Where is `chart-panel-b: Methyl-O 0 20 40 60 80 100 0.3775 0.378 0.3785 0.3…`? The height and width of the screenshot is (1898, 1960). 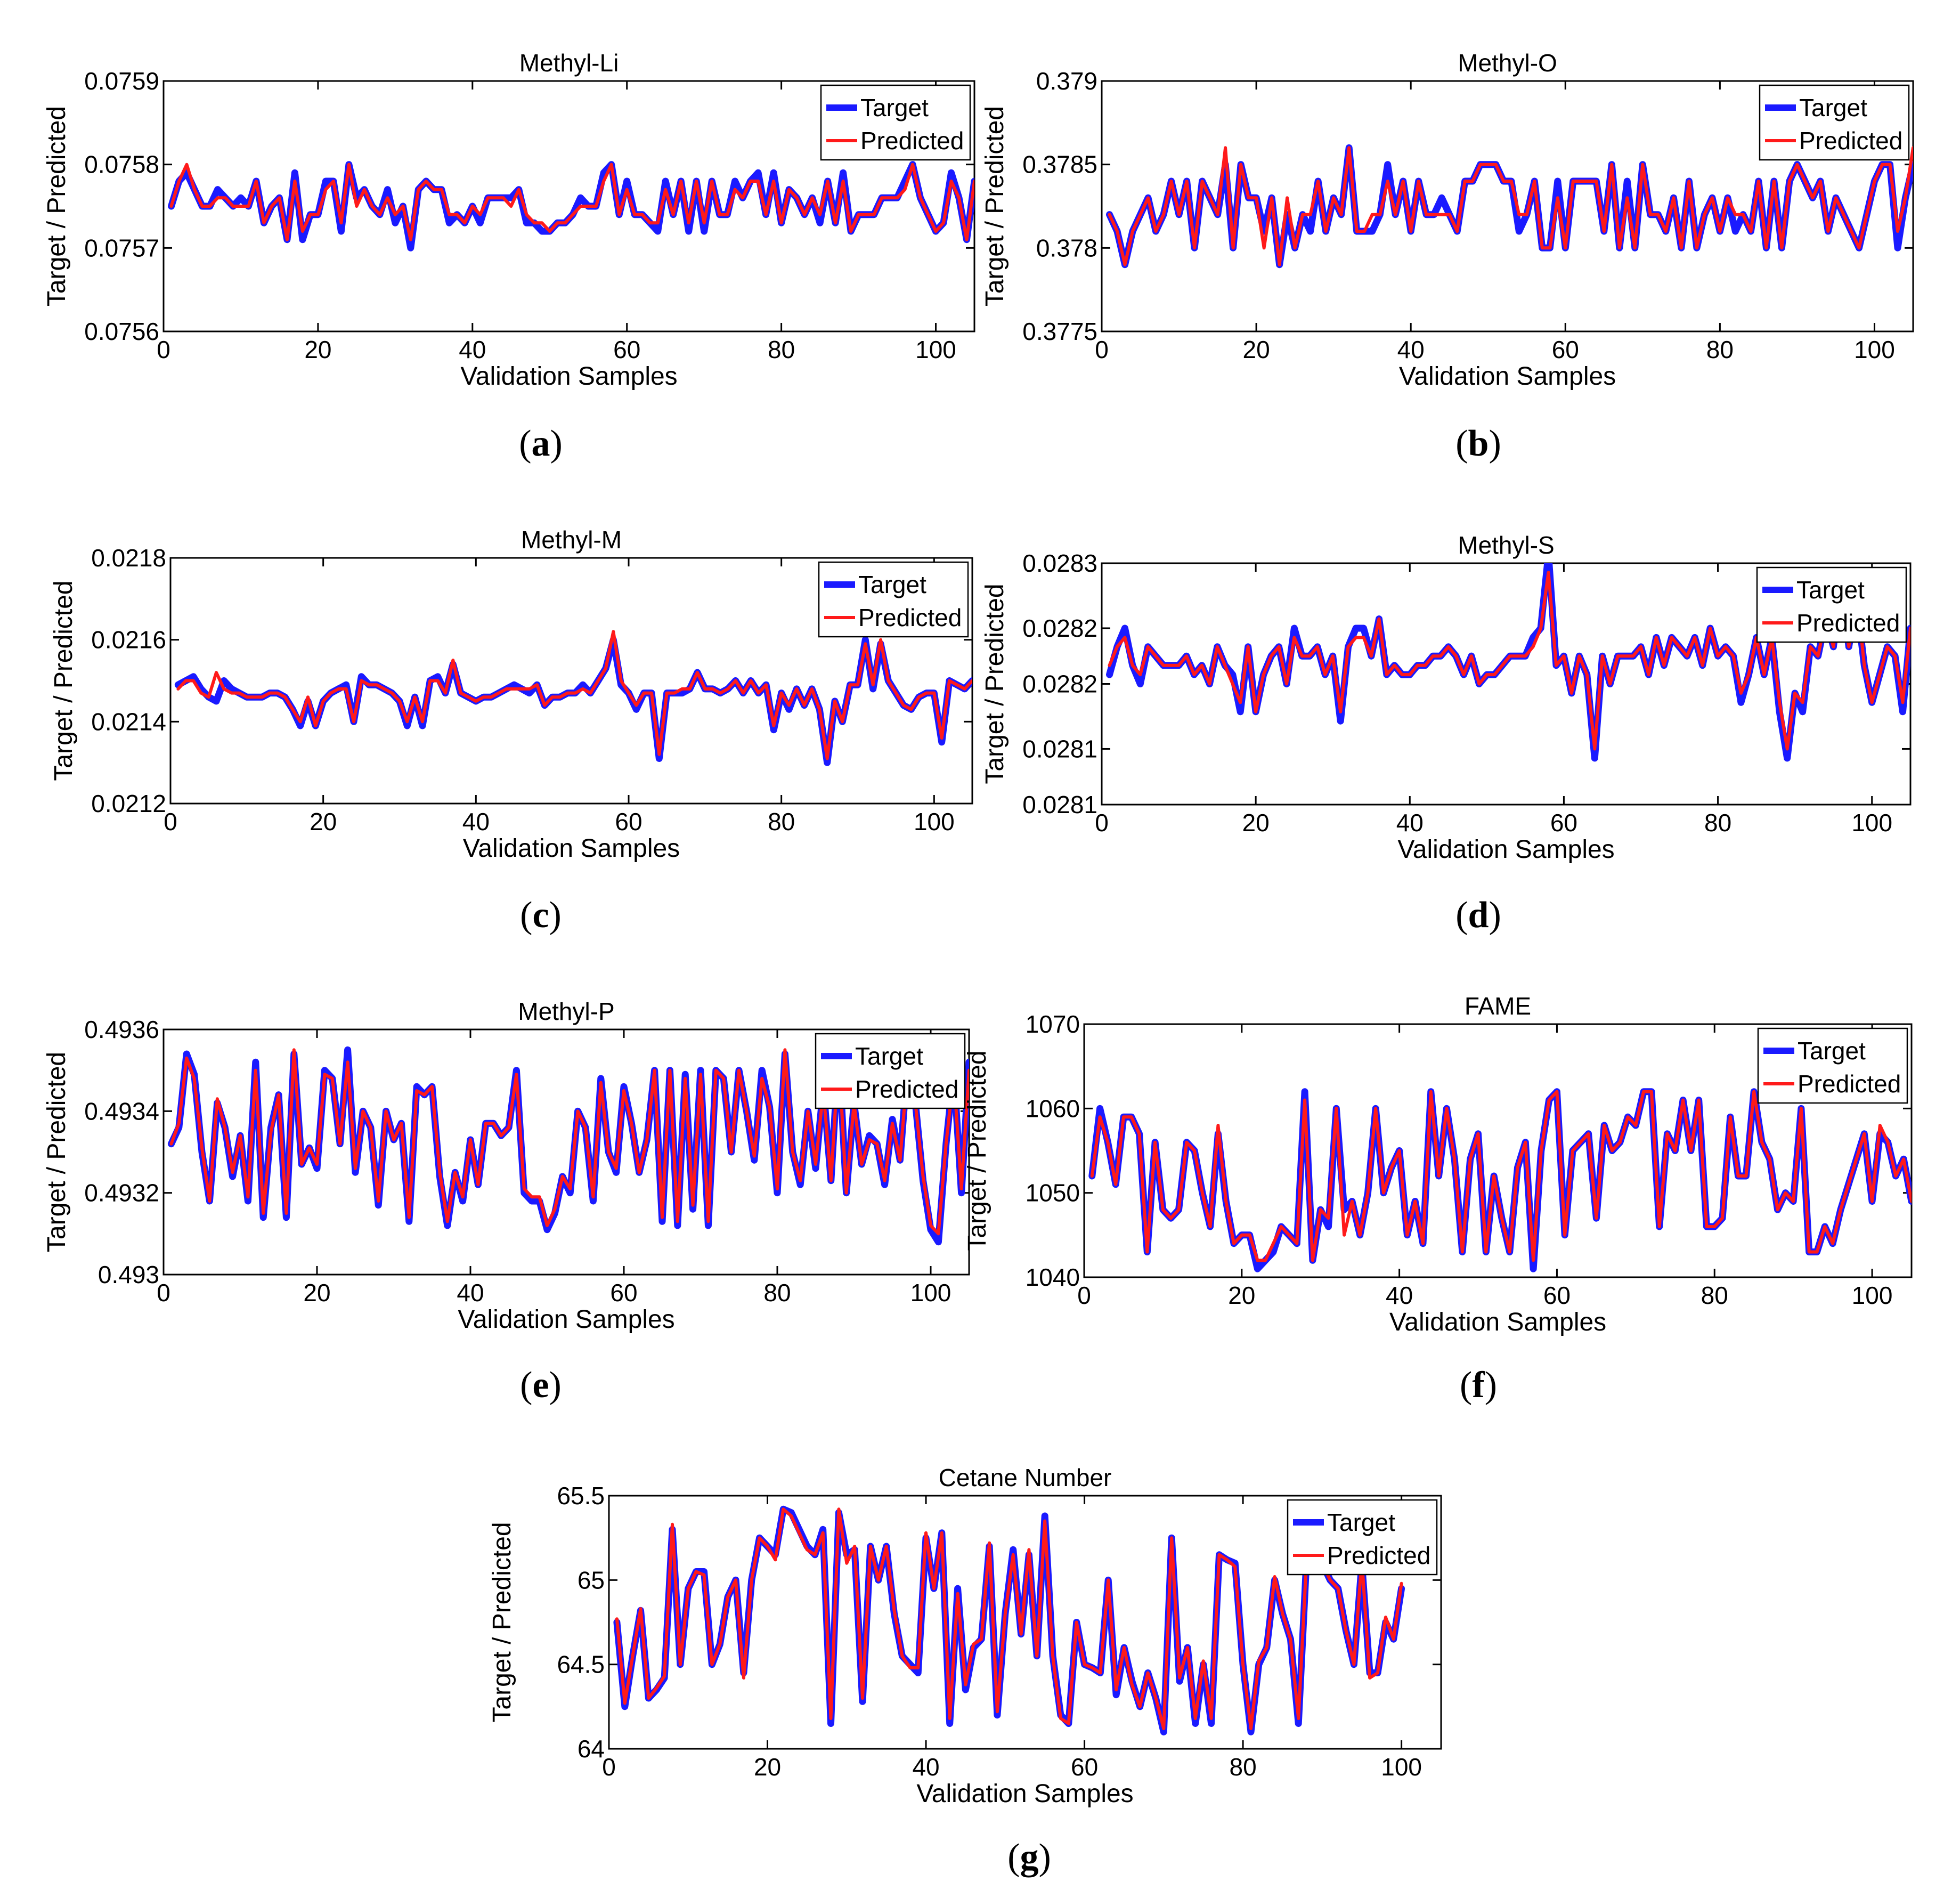 chart-panel-b: Methyl-O 0 20 40 60 80 100 0.3775 0.378 0.3785 0.3… is located at coordinates (1447, 256).